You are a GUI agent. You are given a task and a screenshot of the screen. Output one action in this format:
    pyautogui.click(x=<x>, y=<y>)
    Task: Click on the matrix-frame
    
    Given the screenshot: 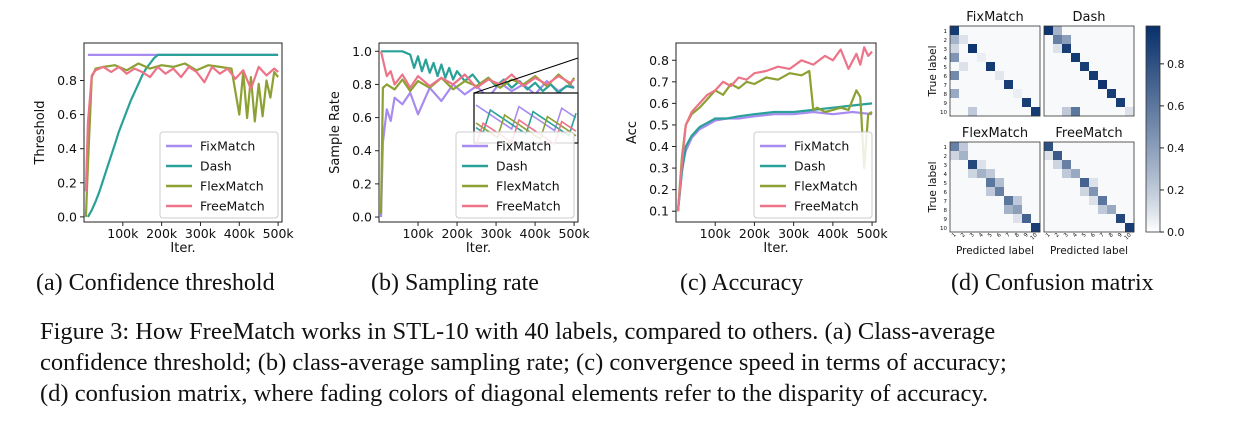 What is the action you would take?
    pyautogui.click(x=995, y=71)
    